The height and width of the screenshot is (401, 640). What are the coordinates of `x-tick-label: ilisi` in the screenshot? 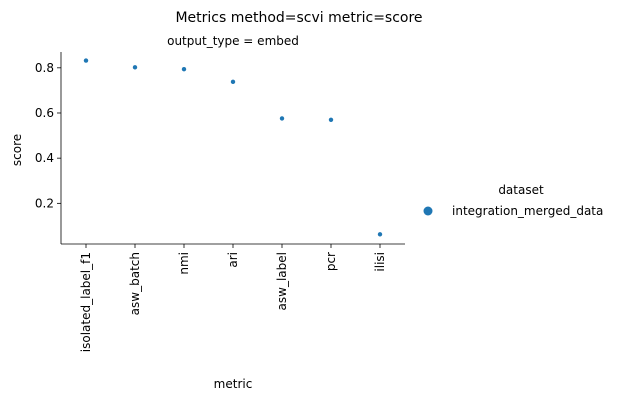 It's located at (380, 262).